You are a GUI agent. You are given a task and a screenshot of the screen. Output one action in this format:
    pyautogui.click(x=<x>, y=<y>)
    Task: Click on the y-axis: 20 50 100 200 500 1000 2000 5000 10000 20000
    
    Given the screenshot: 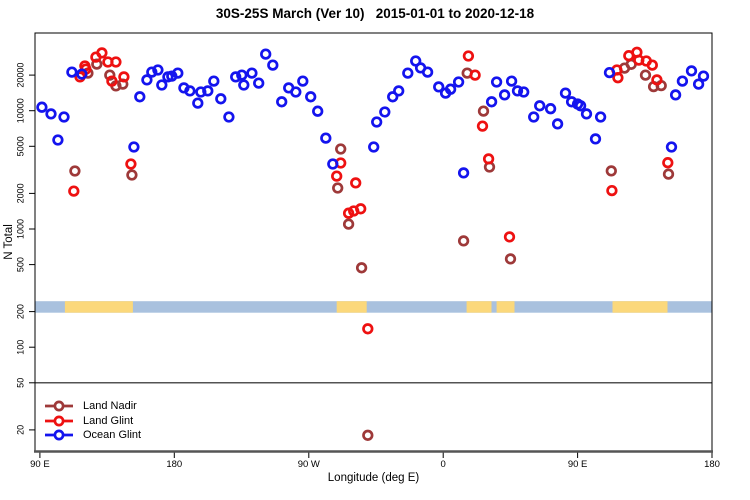 What is the action you would take?
    pyautogui.click(x=25, y=249)
    